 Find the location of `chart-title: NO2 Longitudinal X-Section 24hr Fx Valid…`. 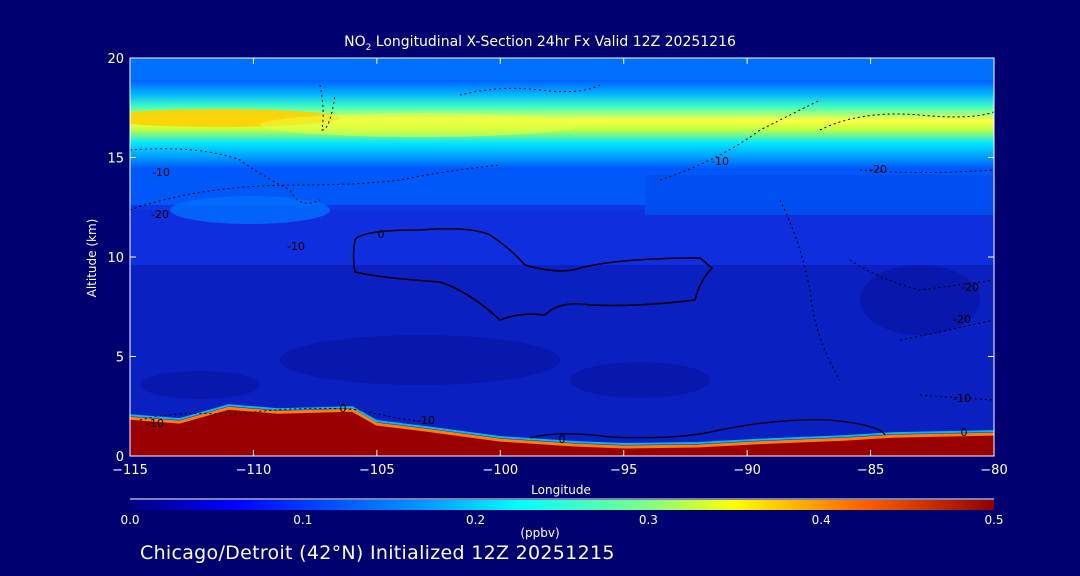

chart-title: NO2 Longitudinal X-Section 24hr Fx Valid… is located at coordinates (540, 43).